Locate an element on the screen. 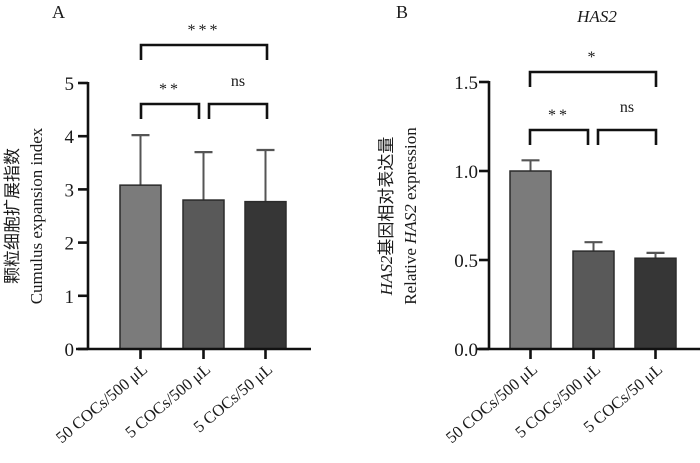  panel-b-ylabel-cn-gene: HAS2 is located at coordinates (386, 275).